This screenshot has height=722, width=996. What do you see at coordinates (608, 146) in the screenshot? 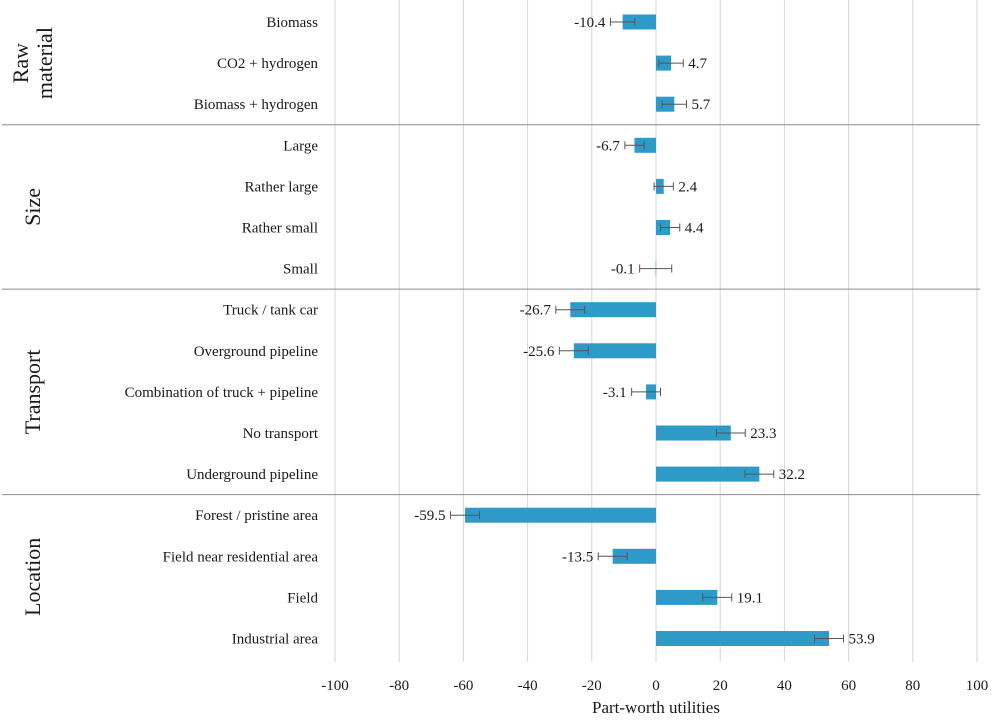
I see `value-label: -6.7` at bounding box center [608, 146].